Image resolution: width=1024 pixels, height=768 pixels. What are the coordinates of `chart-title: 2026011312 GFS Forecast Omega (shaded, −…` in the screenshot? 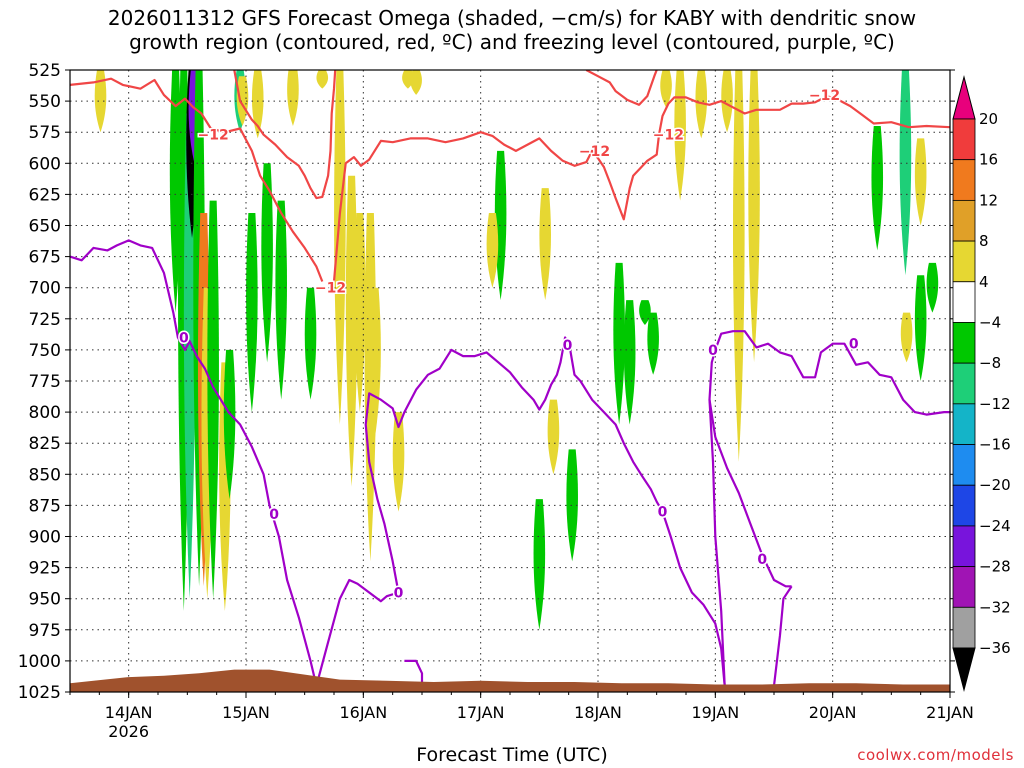 It's located at (512, 30).